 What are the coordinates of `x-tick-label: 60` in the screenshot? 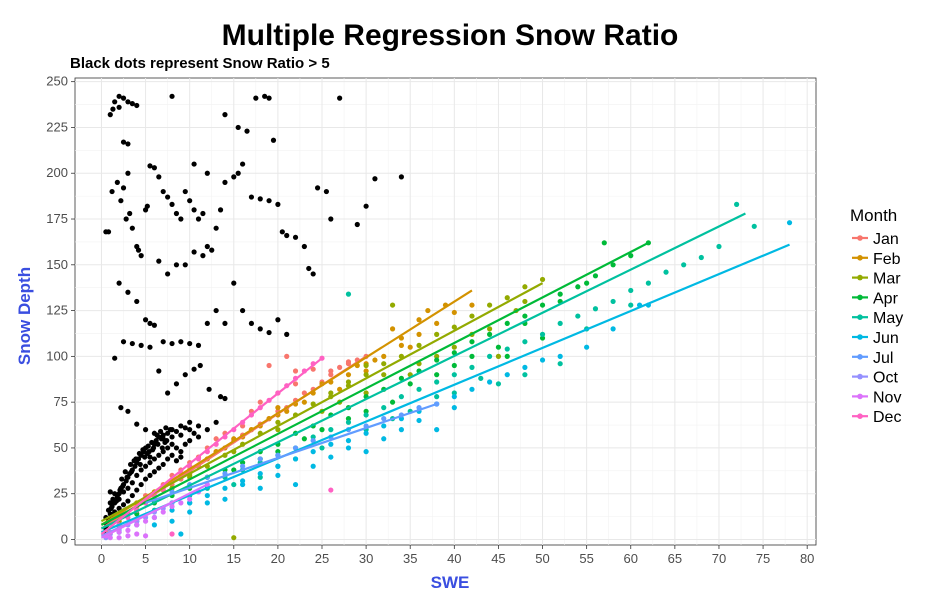 It's located at (631, 558).